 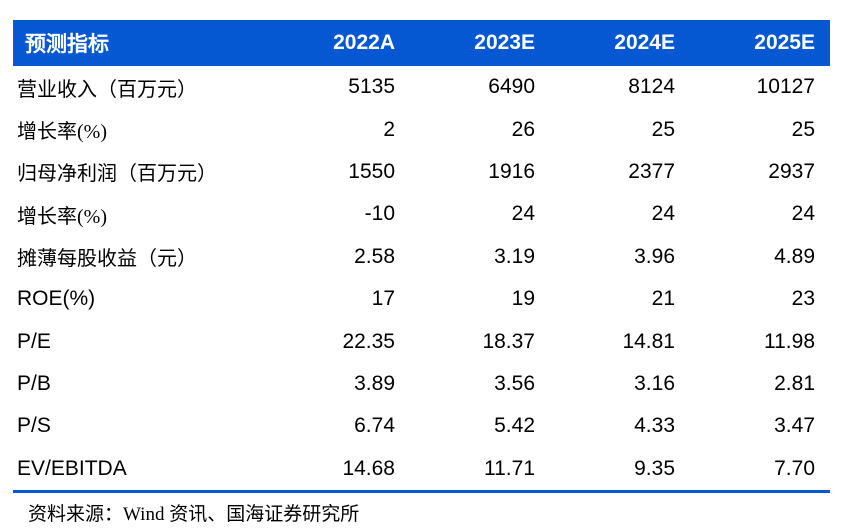 I want to click on cell-value: 3.16, so click(x=654, y=383).